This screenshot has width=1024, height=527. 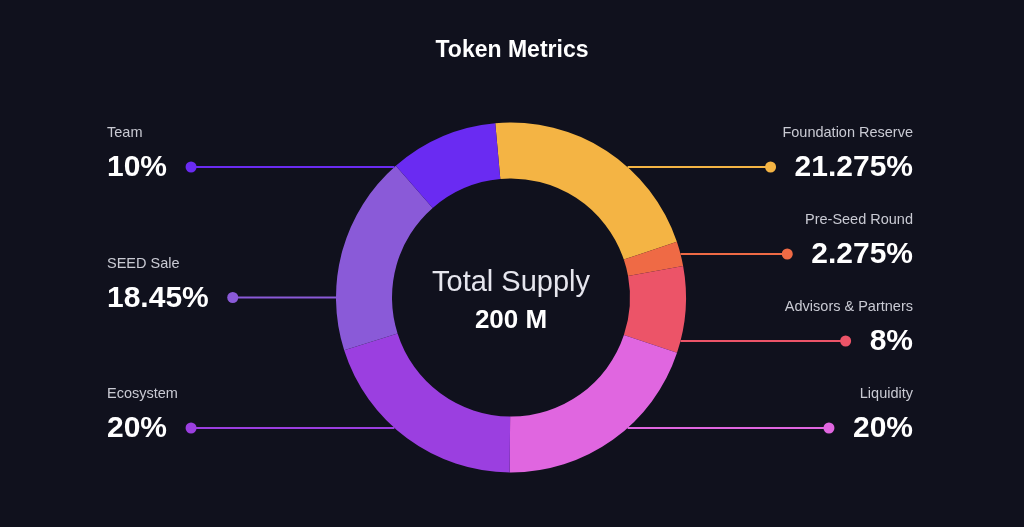 What do you see at coordinates (886, 393) in the screenshot?
I see `slice-label: Liquidity` at bounding box center [886, 393].